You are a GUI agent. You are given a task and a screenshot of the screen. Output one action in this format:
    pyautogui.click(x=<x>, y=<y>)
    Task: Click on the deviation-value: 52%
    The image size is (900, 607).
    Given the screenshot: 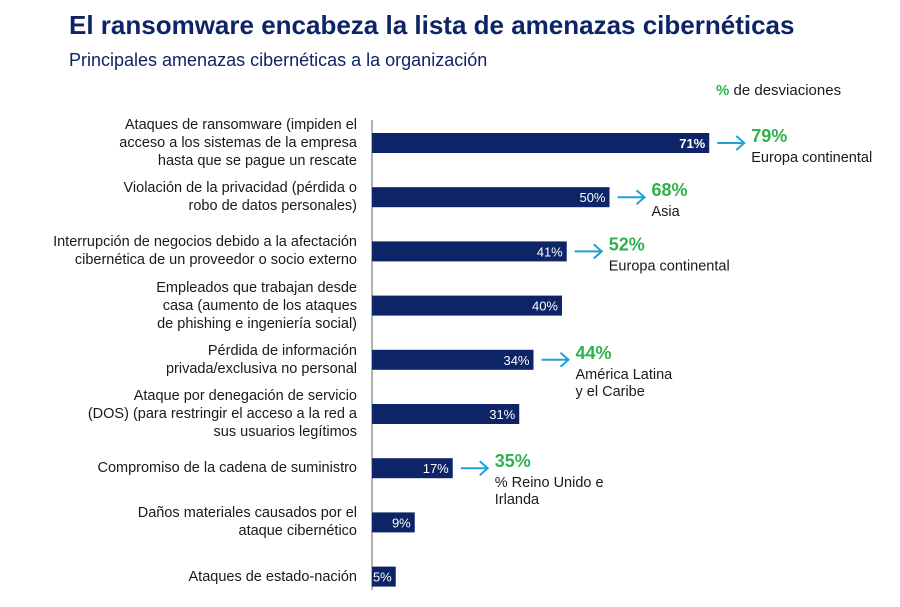 What is the action you would take?
    pyautogui.click(x=627, y=244)
    